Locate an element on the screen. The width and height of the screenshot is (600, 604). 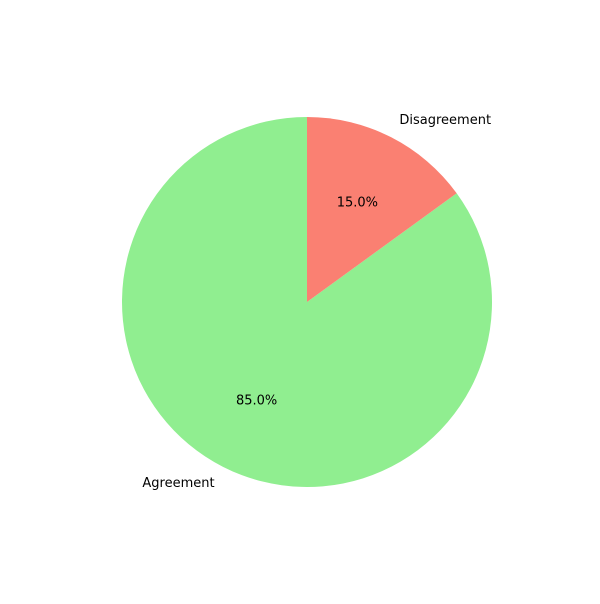
pie-pct-label-agreement: 85.0% is located at coordinates (256, 400).